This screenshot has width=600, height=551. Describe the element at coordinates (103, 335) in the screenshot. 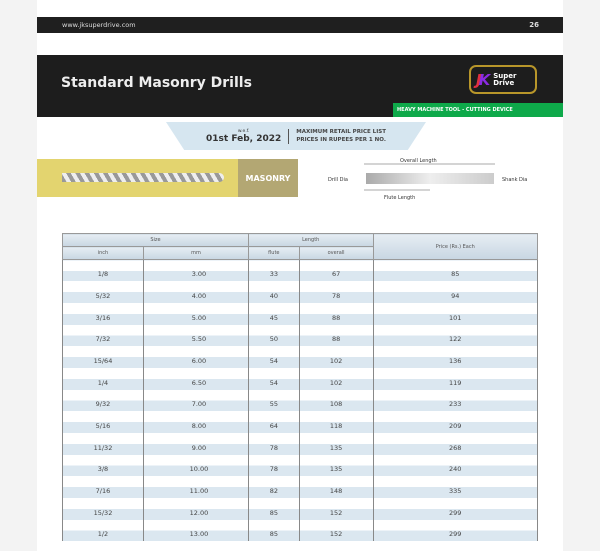

I see `cell-inch: 7/32` at that location.